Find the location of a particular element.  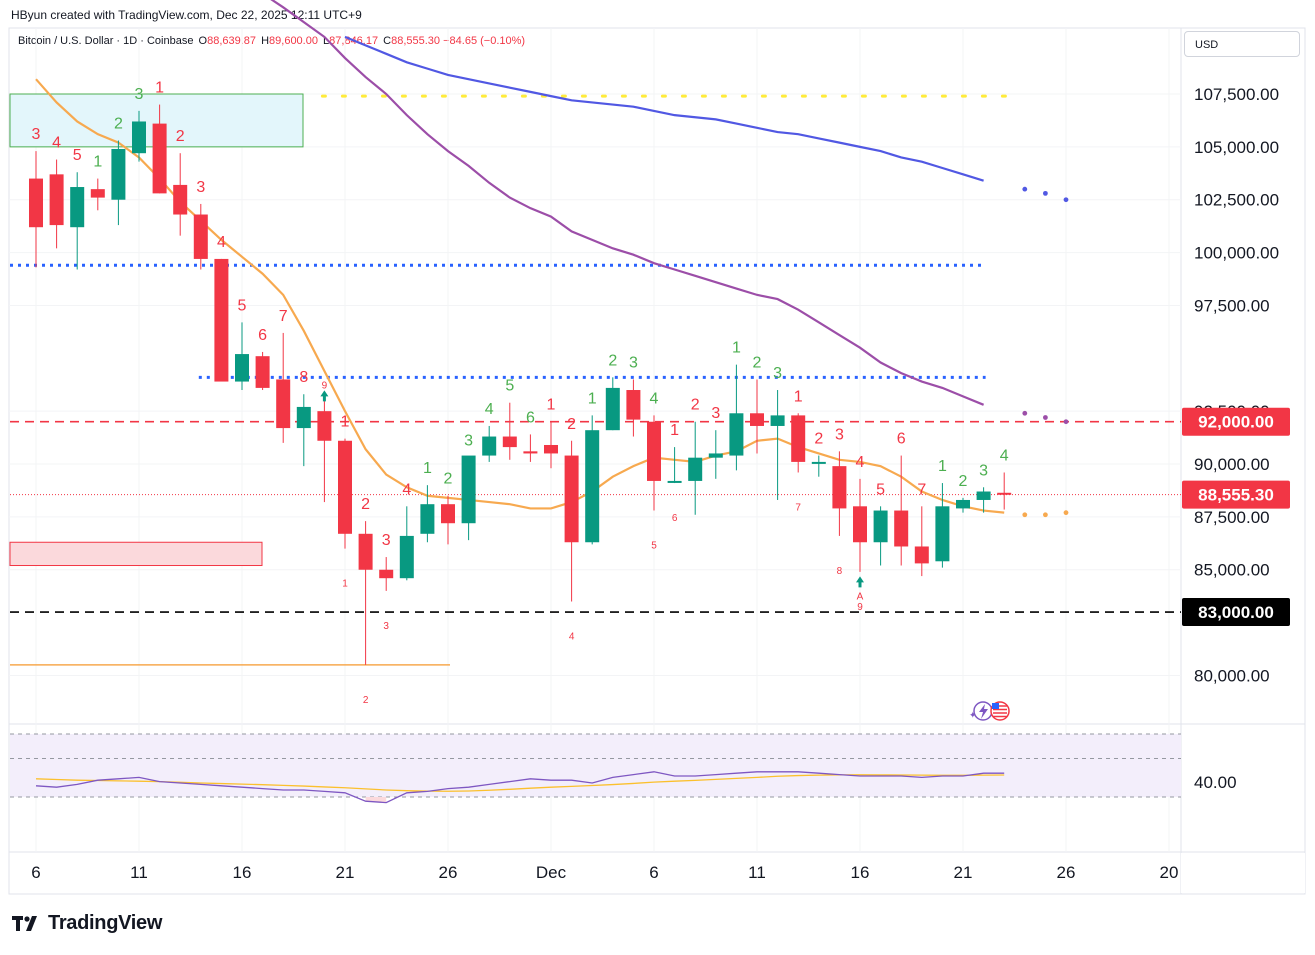

us-flag-canton is located at coordinates (995, 706).